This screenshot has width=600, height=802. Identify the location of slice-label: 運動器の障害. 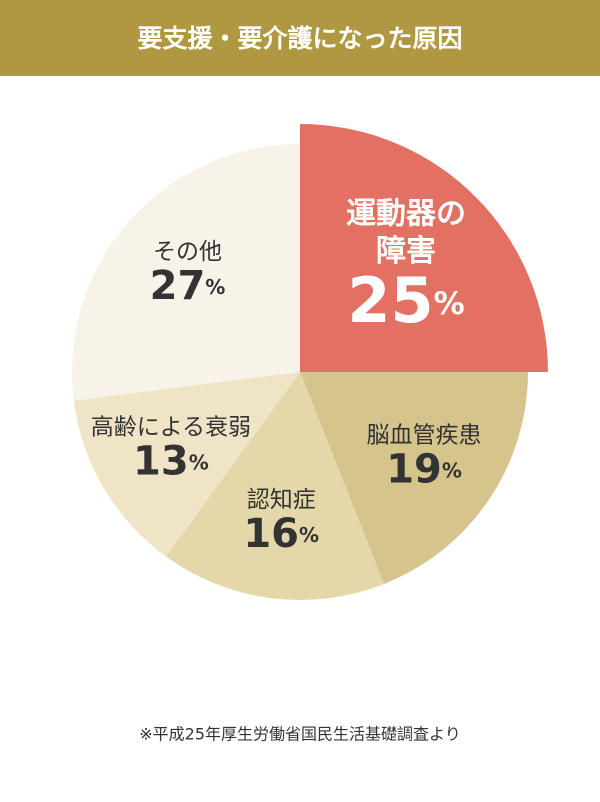
(406, 232).